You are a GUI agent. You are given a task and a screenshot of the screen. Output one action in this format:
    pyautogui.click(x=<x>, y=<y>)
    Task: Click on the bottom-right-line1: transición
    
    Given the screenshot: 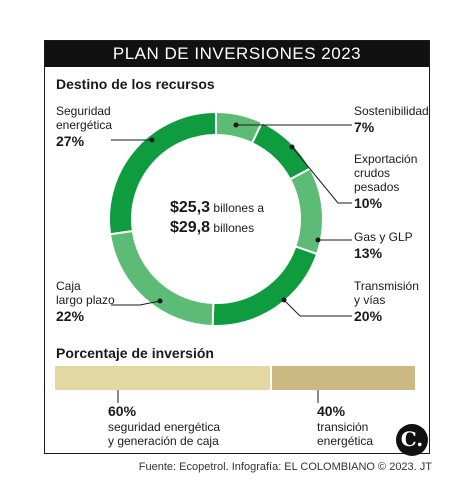 What is the action you would take?
    pyautogui.click(x=343, y=427)
    